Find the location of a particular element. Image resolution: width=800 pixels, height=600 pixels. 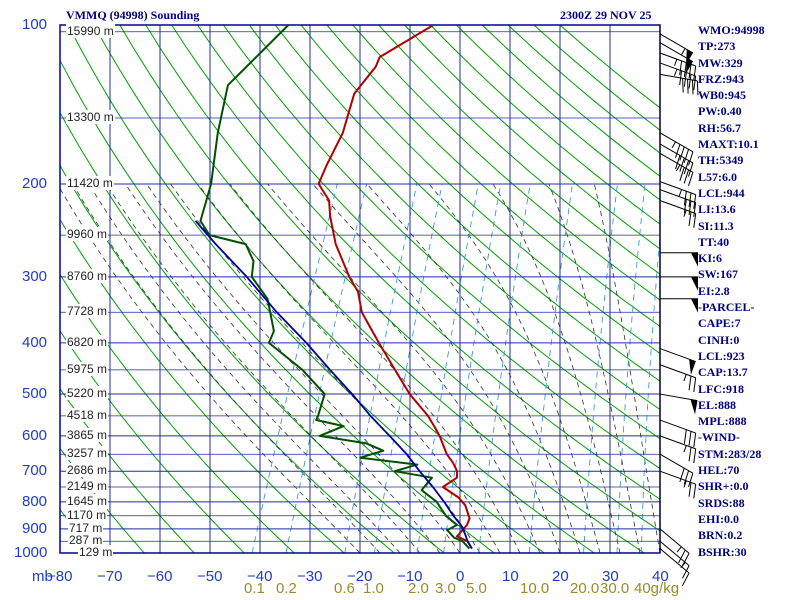

pressure-tick-label: 100 is located at coordinates (35, 24).